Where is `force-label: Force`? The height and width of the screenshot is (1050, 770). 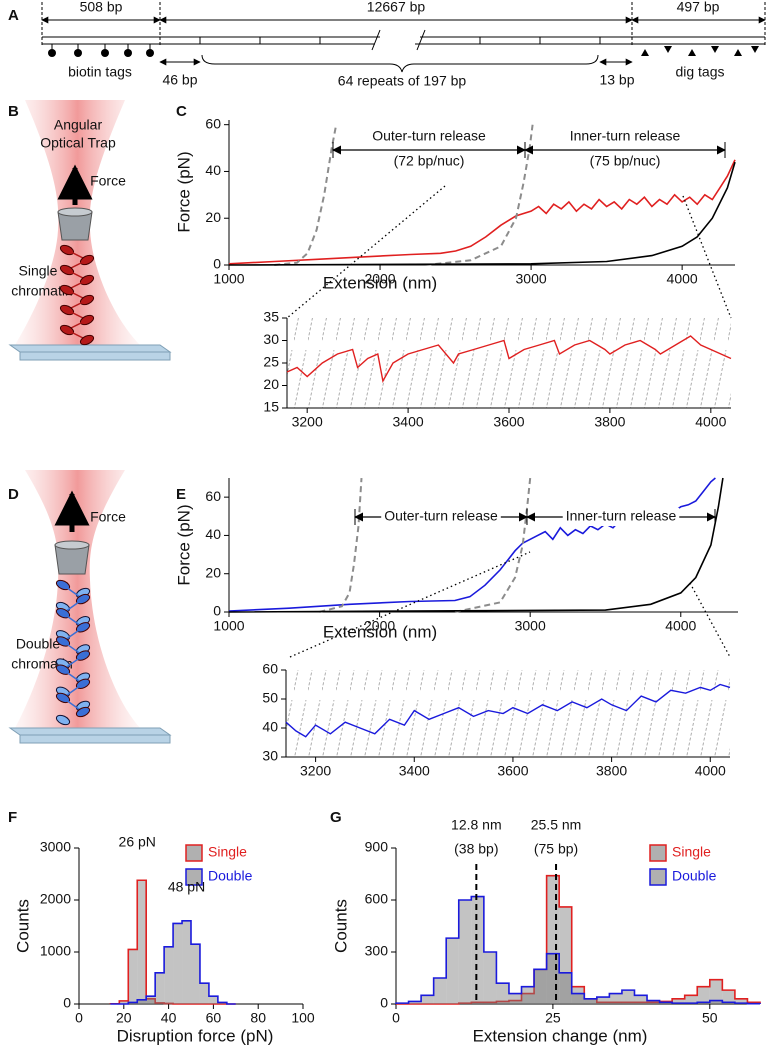
force-label: Force is located at coordinates (108, 517).